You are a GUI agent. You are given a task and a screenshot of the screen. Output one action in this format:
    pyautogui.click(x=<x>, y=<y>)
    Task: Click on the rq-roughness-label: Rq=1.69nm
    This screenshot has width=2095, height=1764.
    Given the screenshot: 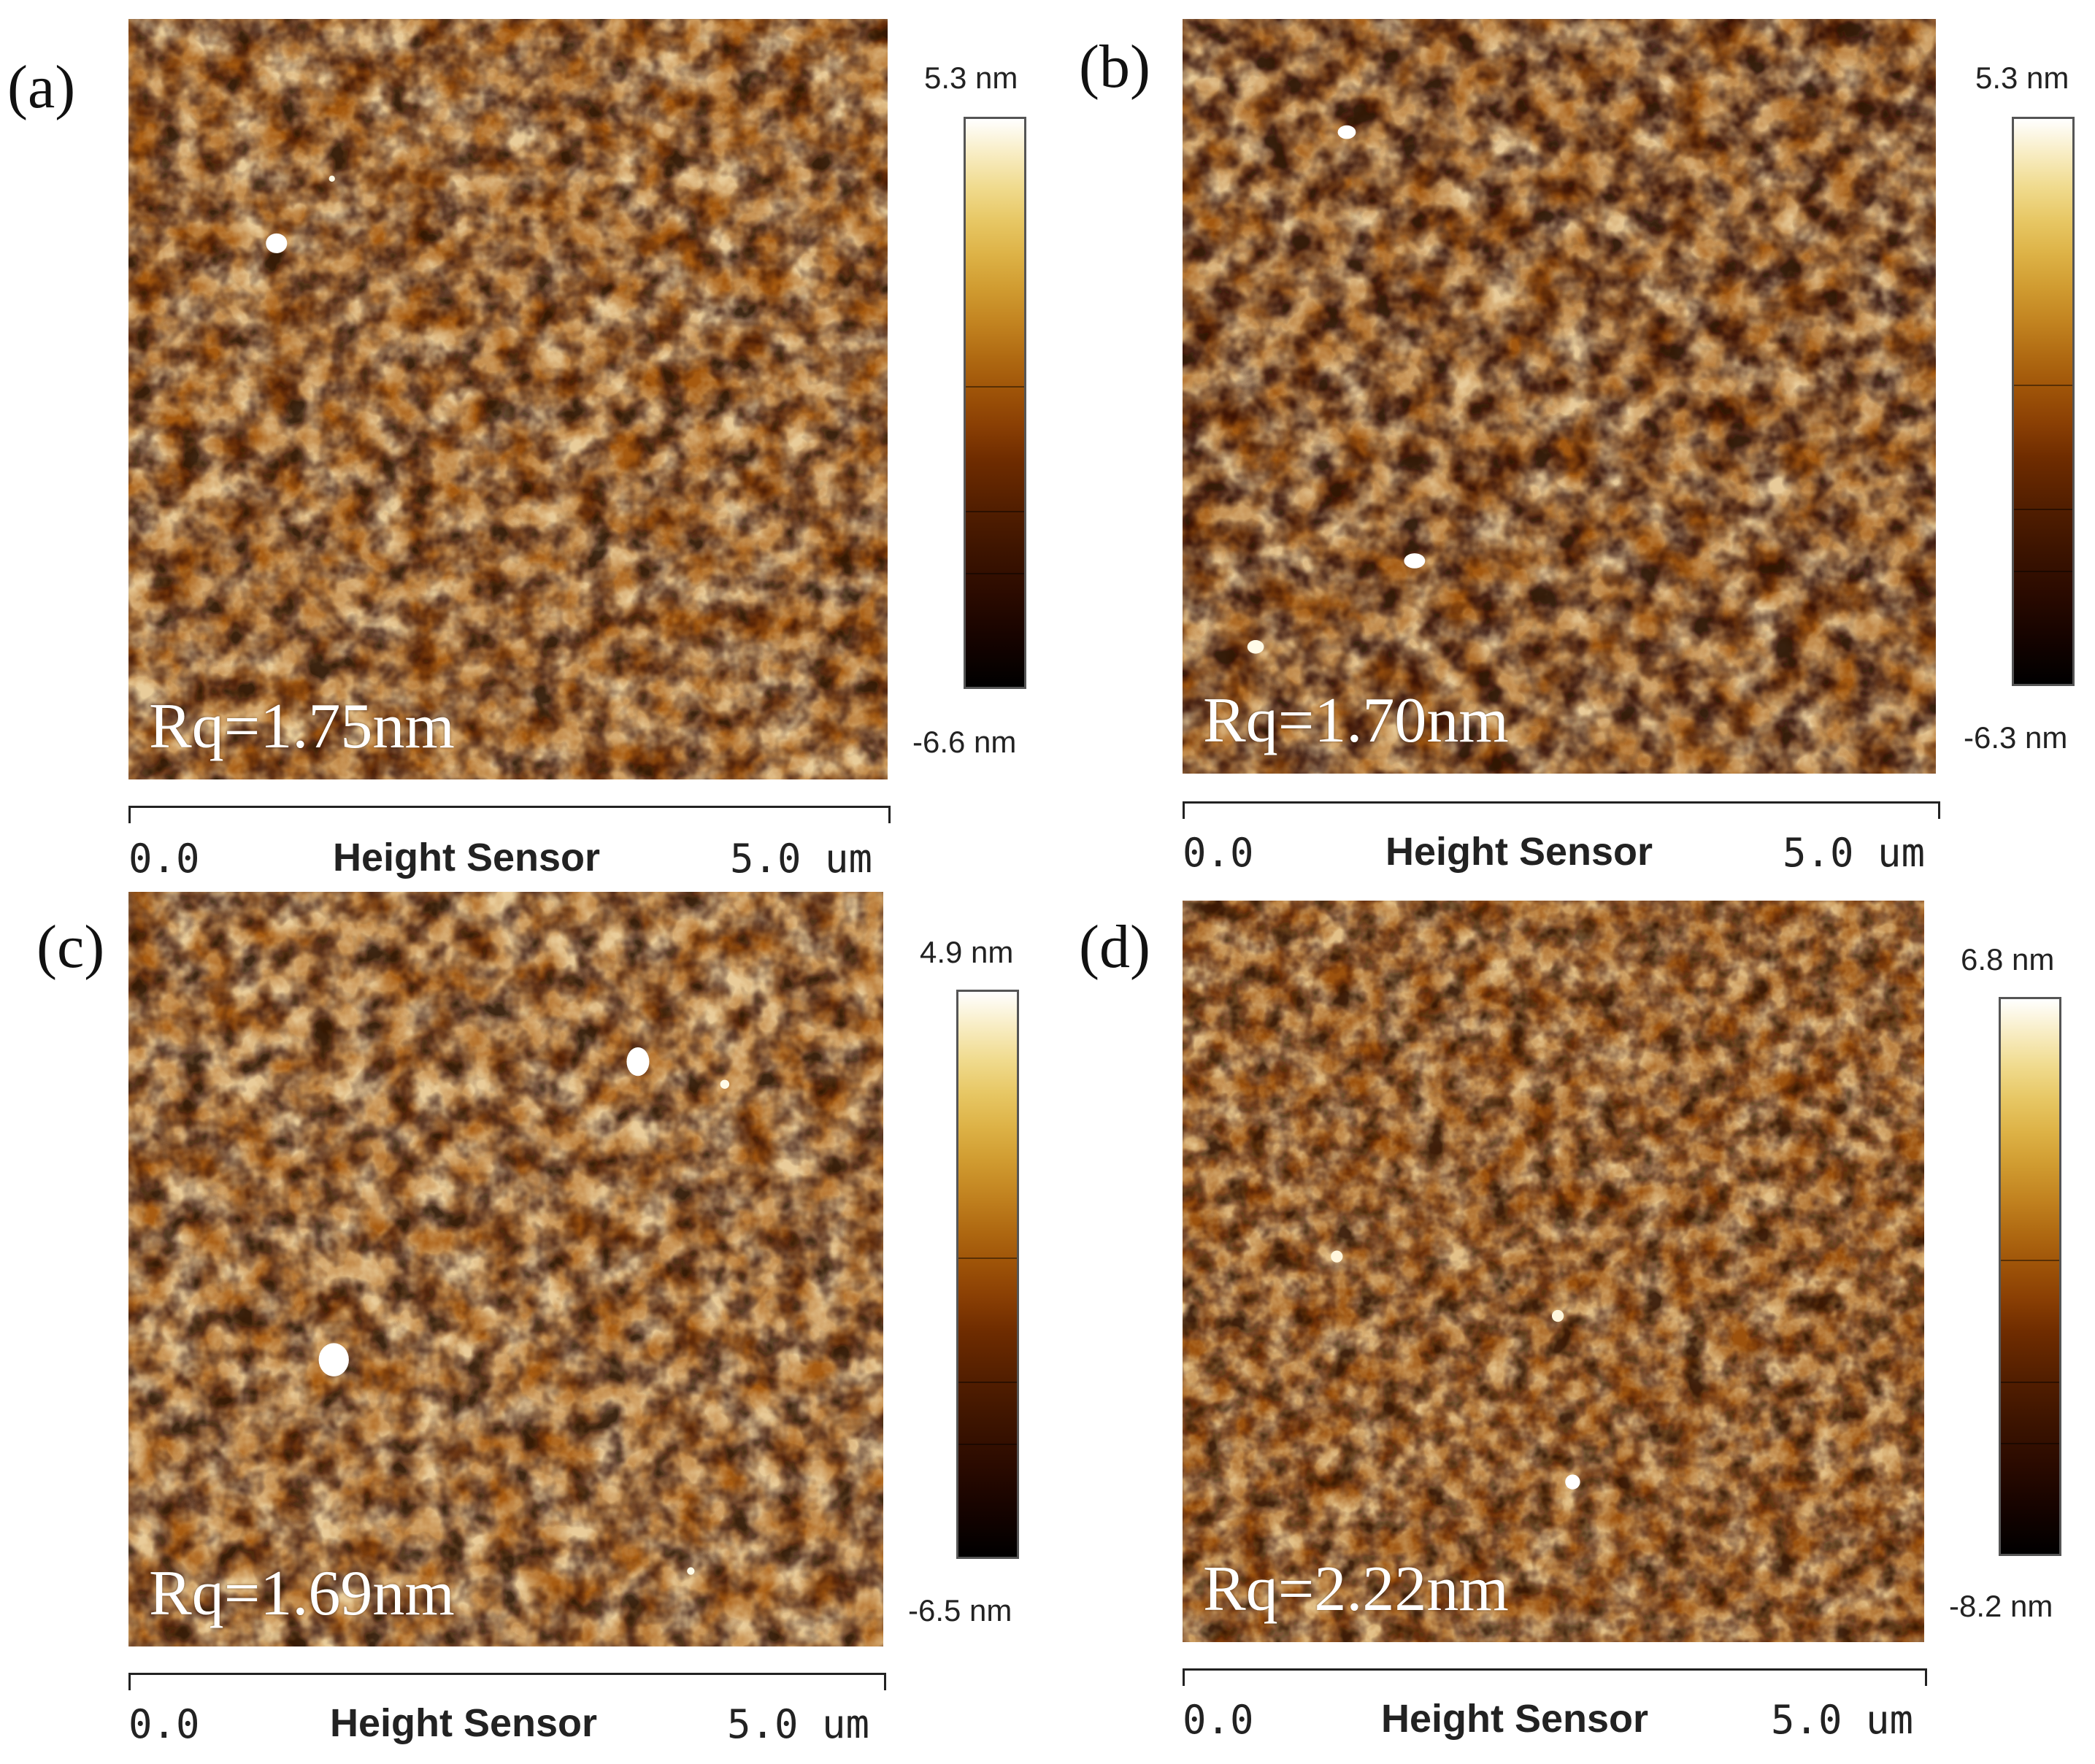 What is the action you would take?
    pyautogui.click(x=302, y=1593)
    